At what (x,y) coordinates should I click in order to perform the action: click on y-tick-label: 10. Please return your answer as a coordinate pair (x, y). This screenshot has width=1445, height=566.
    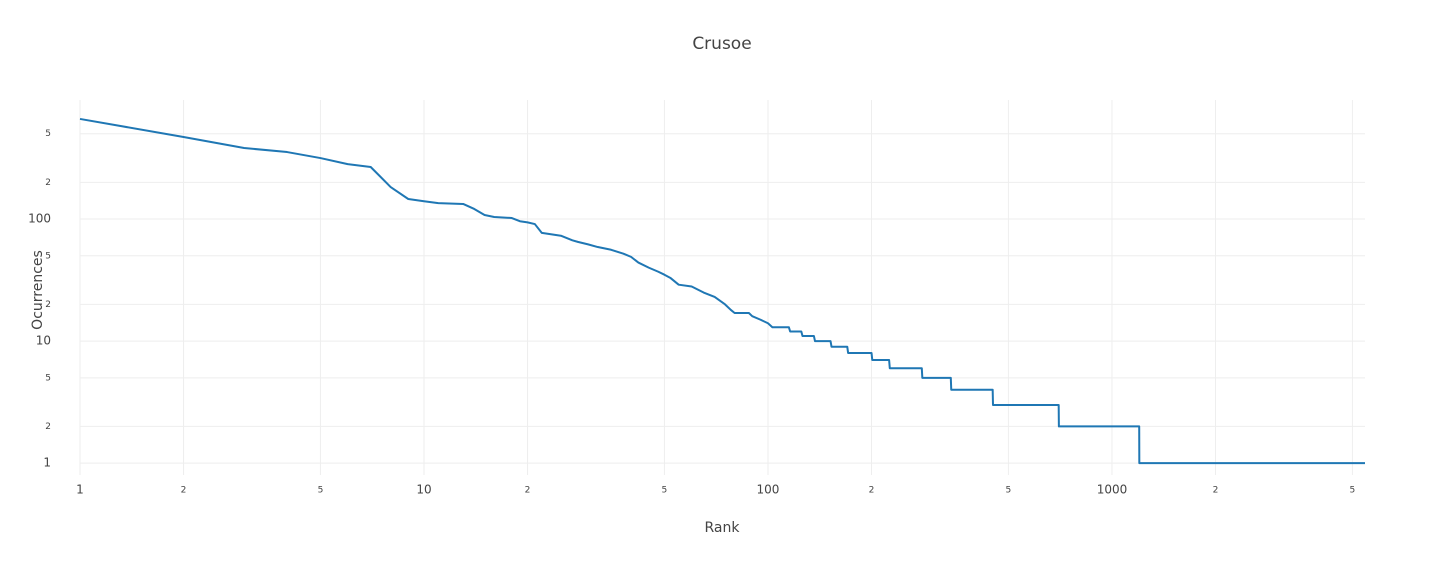
    Looking at the image, I should click on (43, 341).